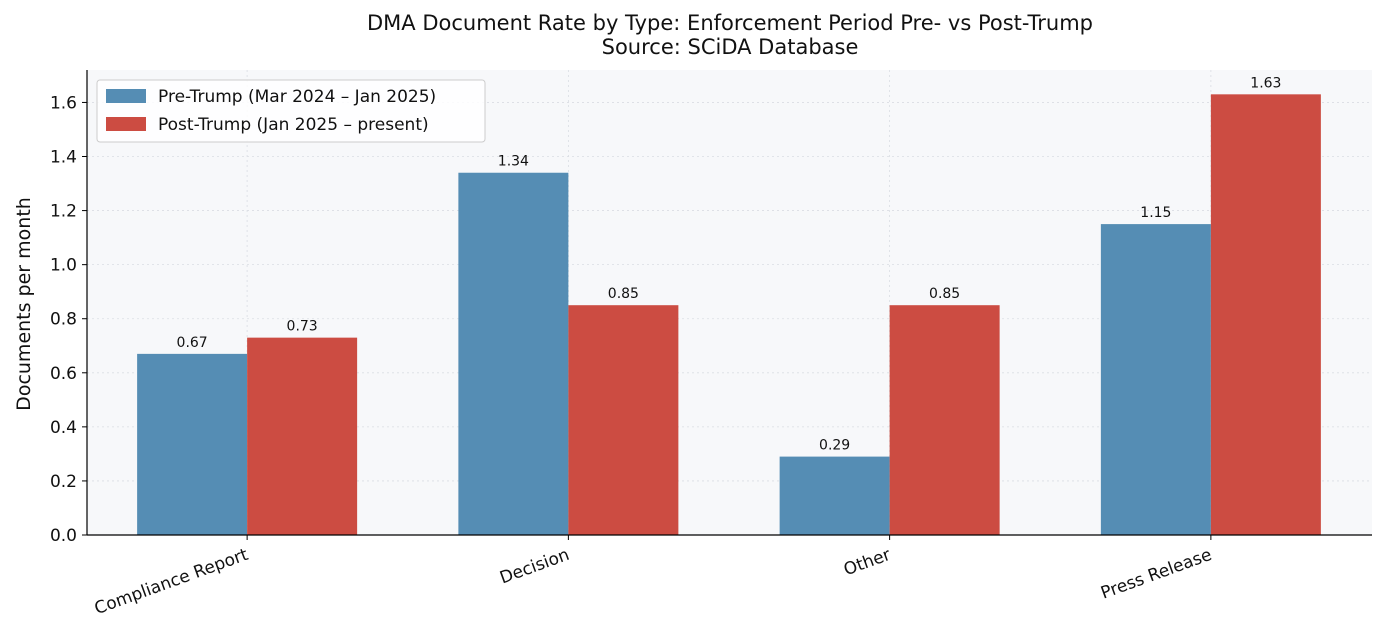 This screenshot has height=637, width=1386. What do you see at coordinates (513, 162) in the screenshot?
I see `bar-value-label: 1.34` at bounding box center [513, 162].